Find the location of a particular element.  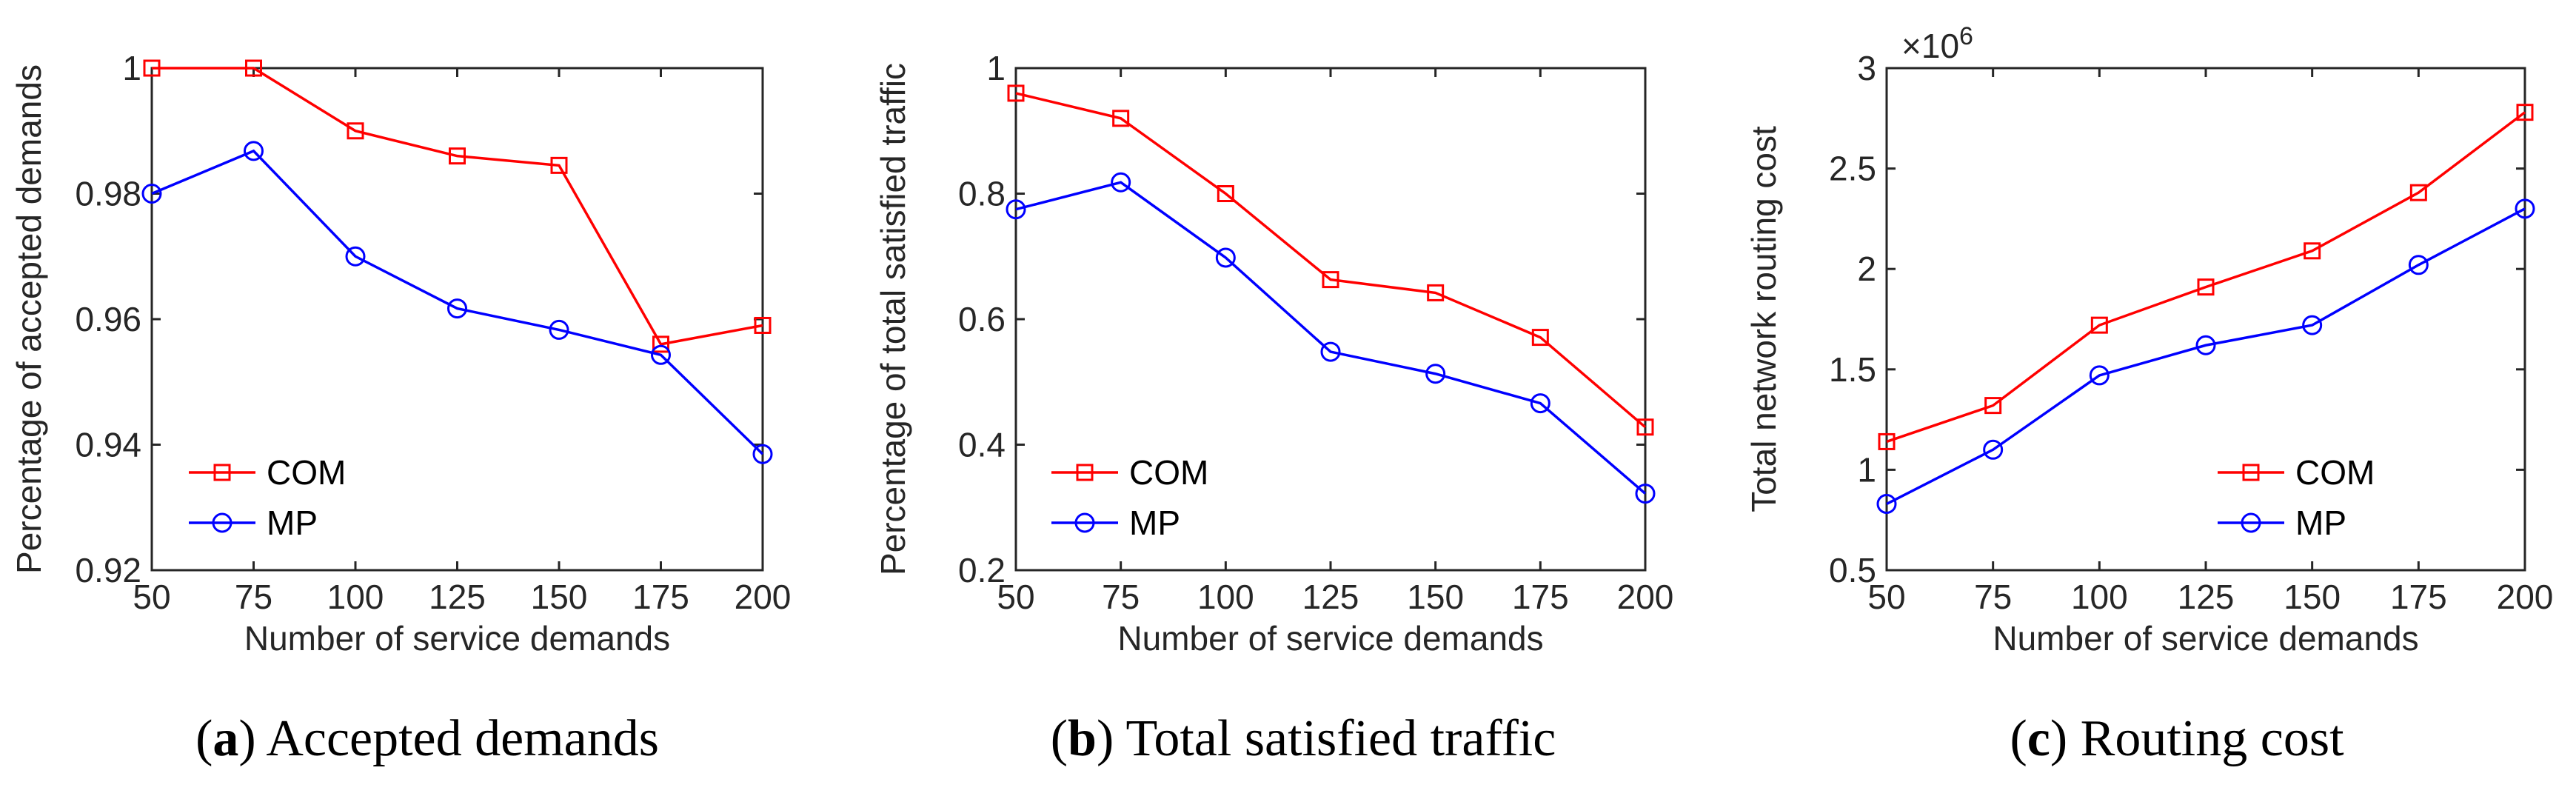

y-tick-label: 0.96 is located at coordinates (108, 319).